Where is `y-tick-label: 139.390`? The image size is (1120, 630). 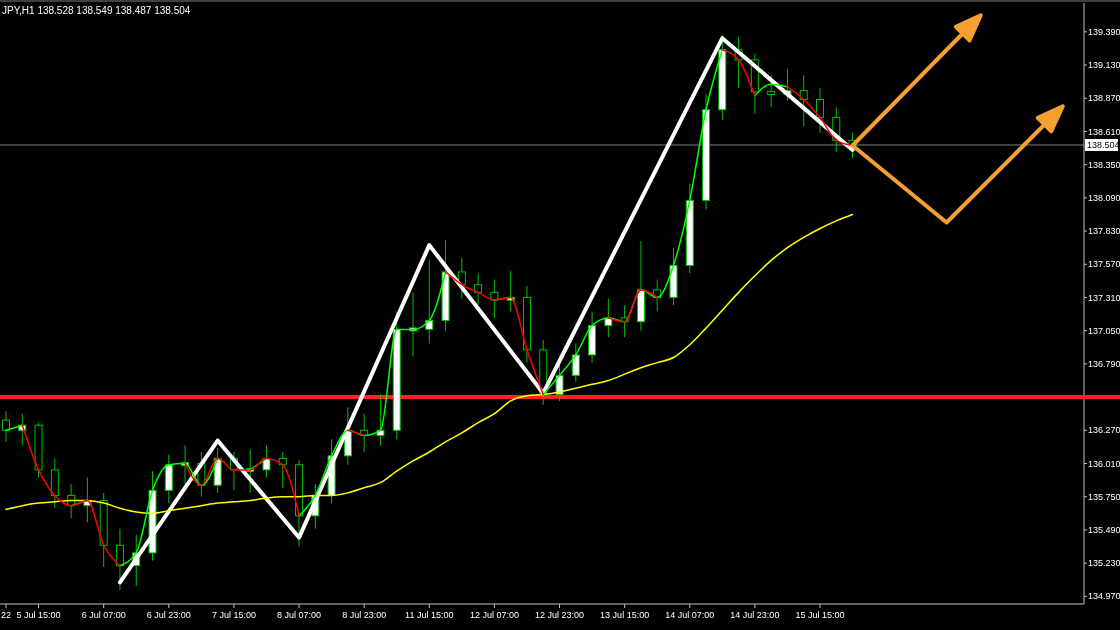 y-tick-label: 139.390 is located at coordinates (1104, 31).